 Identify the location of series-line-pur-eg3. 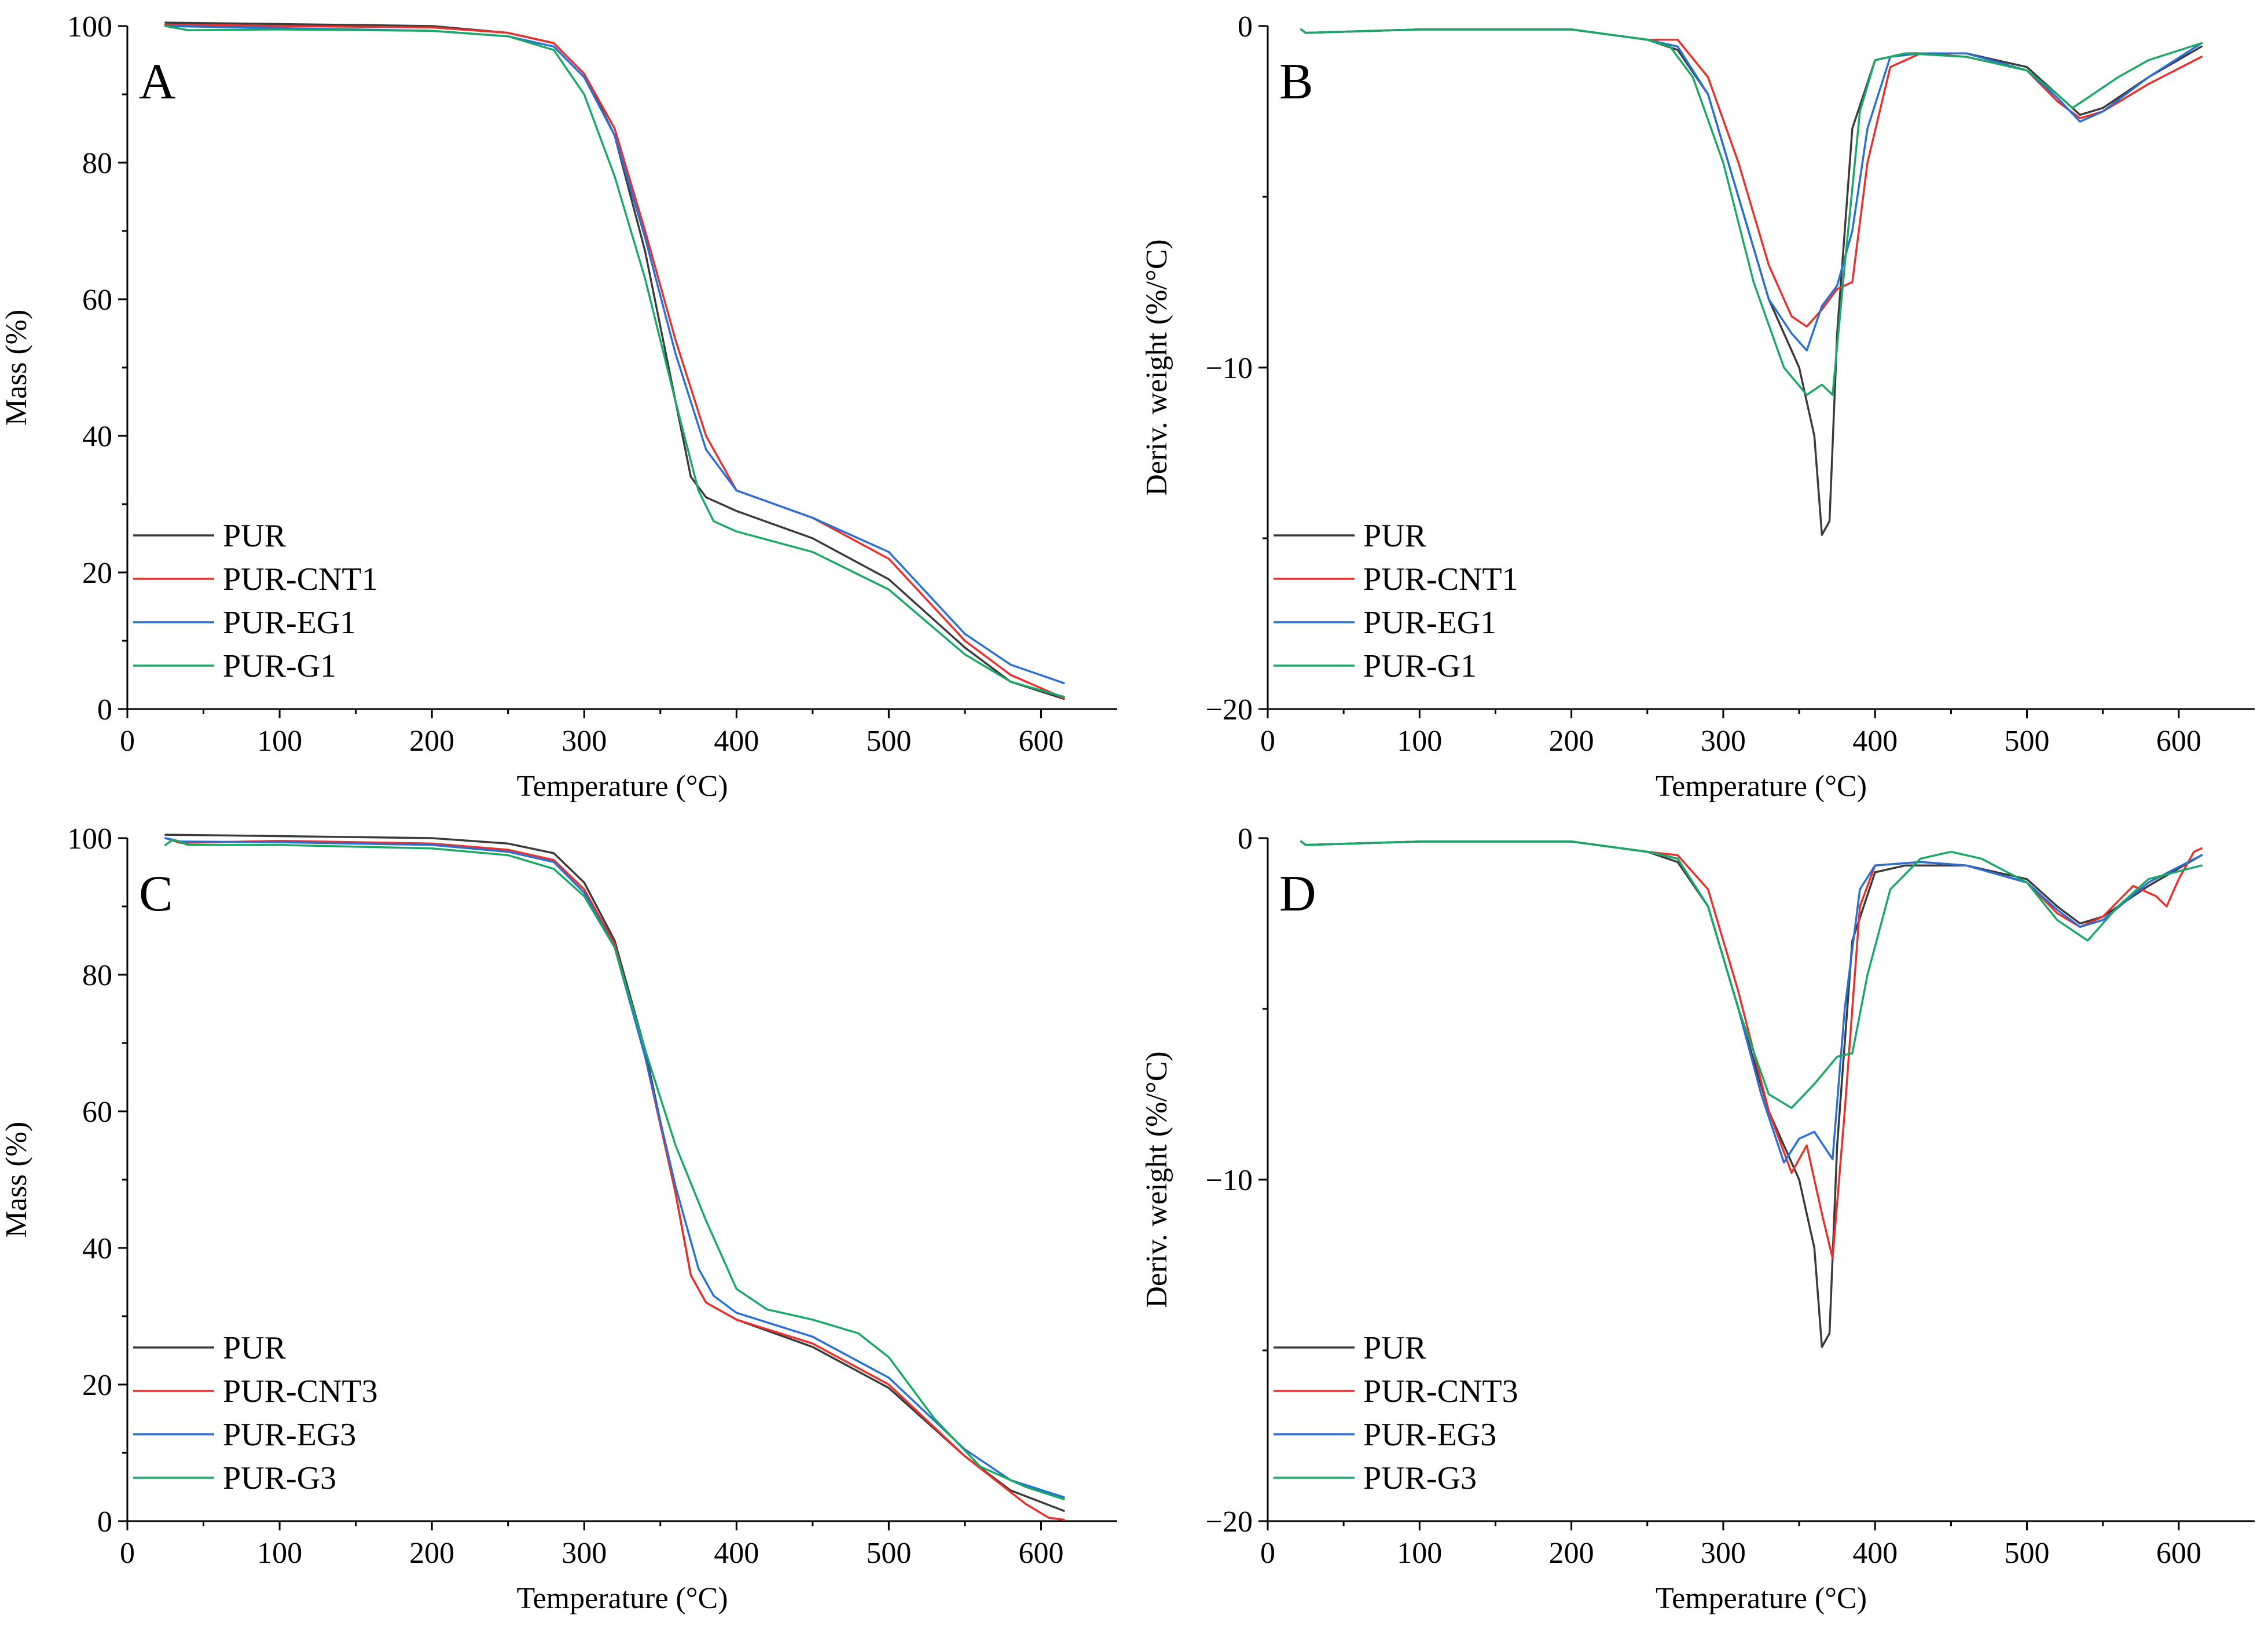
(1751, 1002).